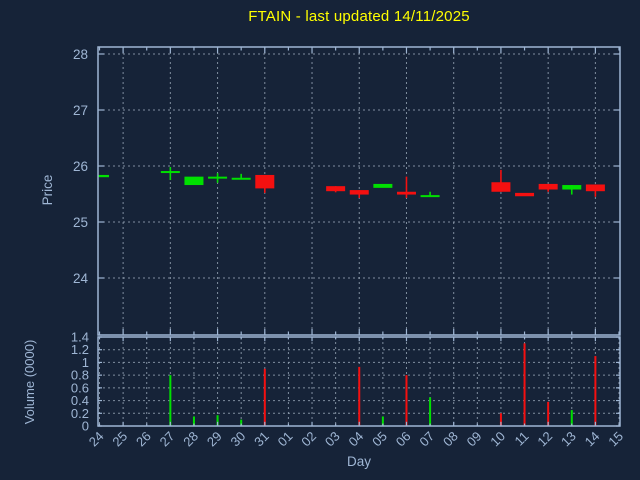  Describe the element at coordinates (497, 439) in the screenshot. I see `svg-text: 10` at that location.